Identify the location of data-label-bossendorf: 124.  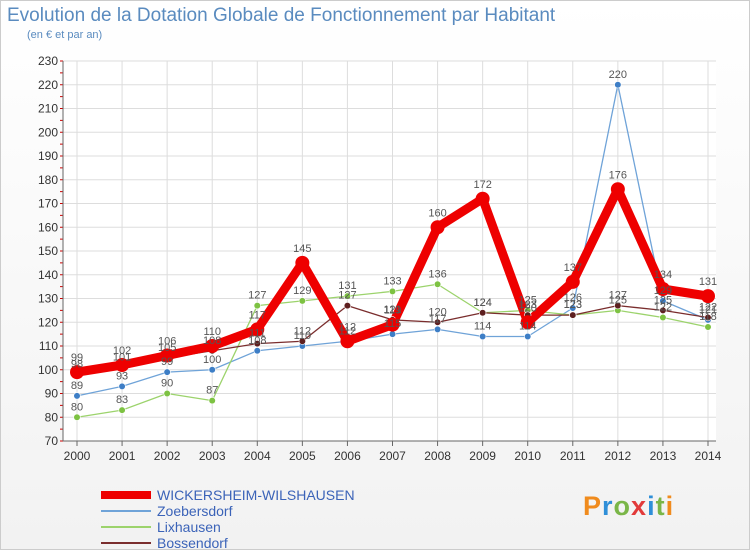
(482, 303).